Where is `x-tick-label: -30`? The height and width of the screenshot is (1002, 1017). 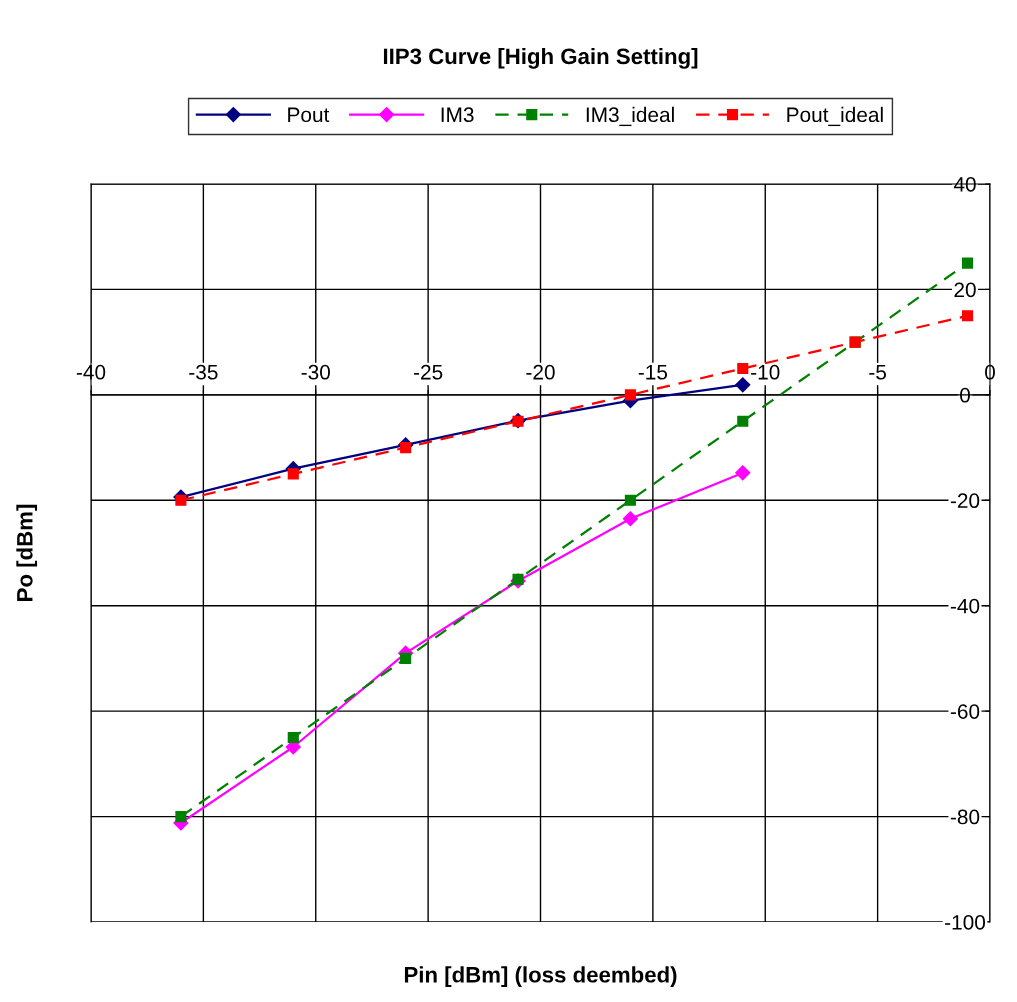
x-tick-label: -30 is located at coordinates (315, 372).